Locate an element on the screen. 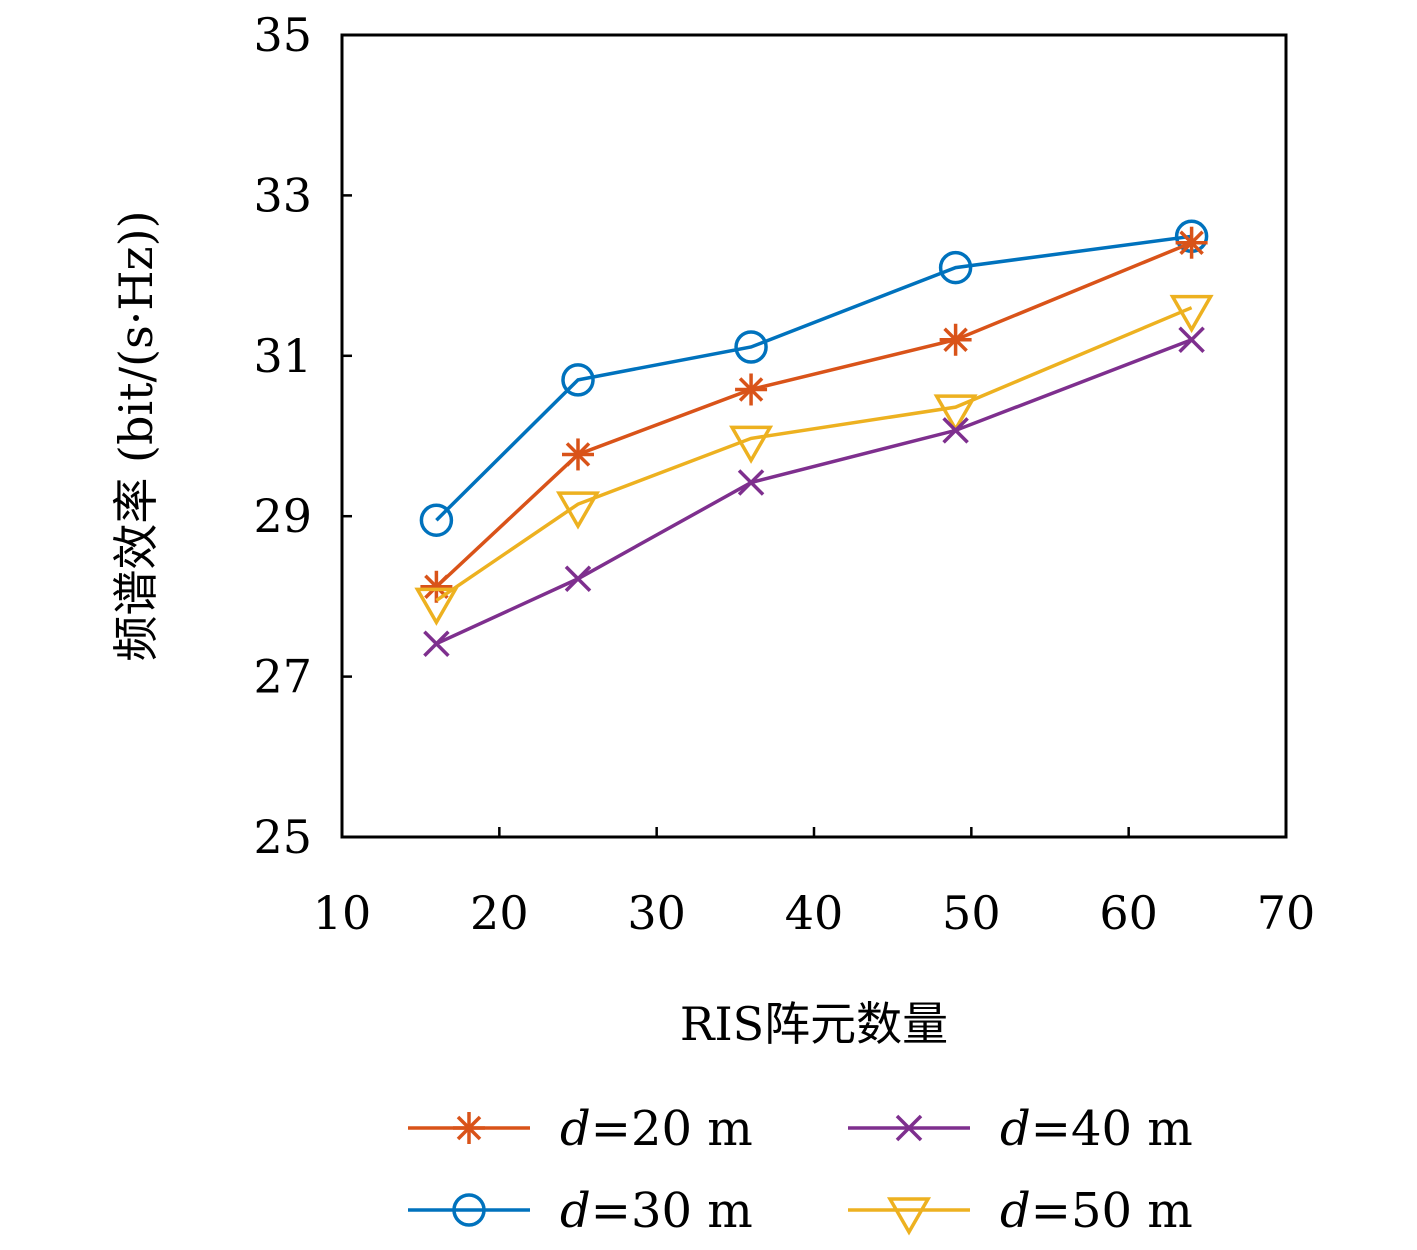 Image resolution: width=1417 pixels, height=1250 pixels. x-tick-label: 30 is located at coordinates (656, 913).